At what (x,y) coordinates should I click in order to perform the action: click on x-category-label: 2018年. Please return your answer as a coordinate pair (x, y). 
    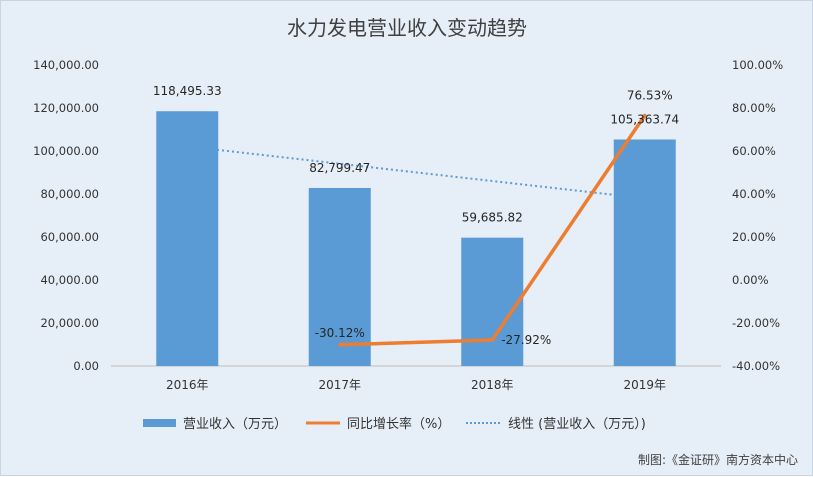
    Looking at the image, I should click on (492, 385).